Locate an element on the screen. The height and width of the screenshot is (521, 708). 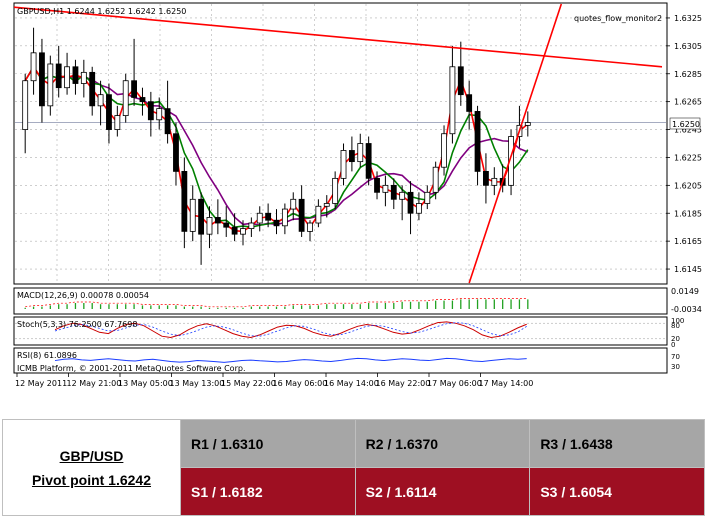
stoch-pane-frame is located at coordinates (340, 331).